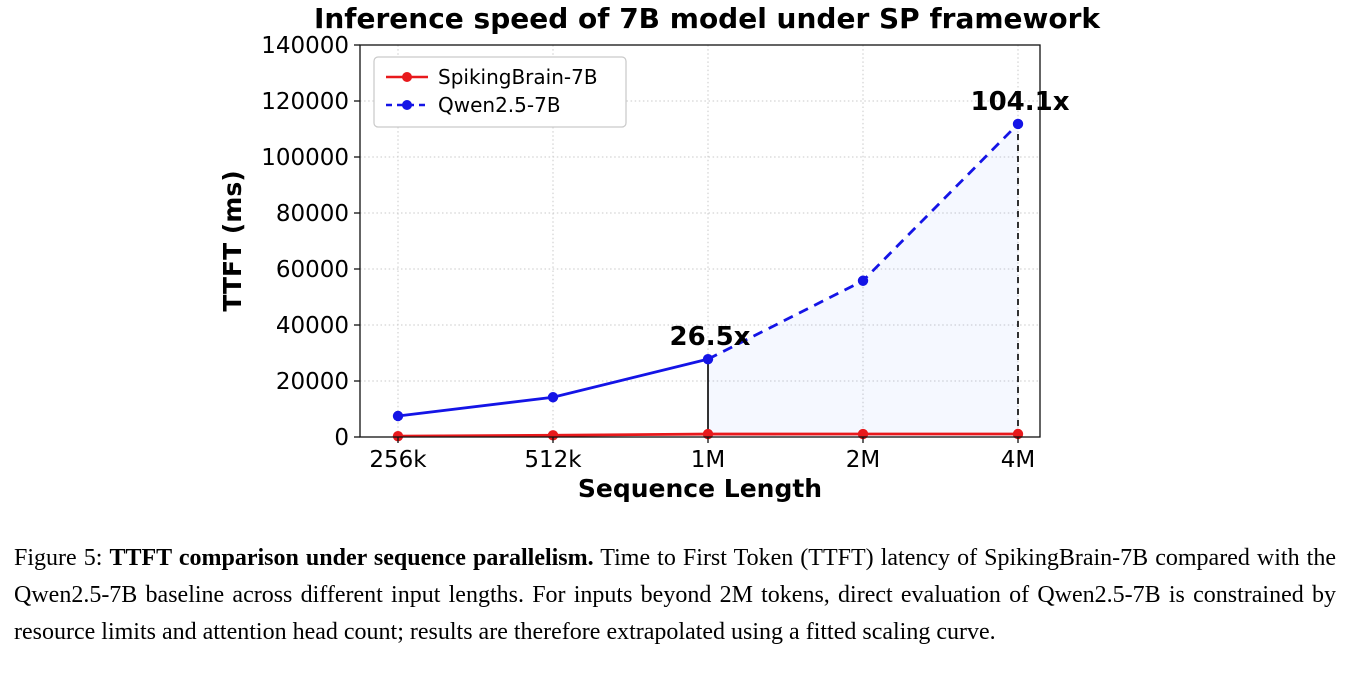 The width and height of the screenshot is (1350, 698). I want to click on x-tick-label: 1M, so click(708, 460).